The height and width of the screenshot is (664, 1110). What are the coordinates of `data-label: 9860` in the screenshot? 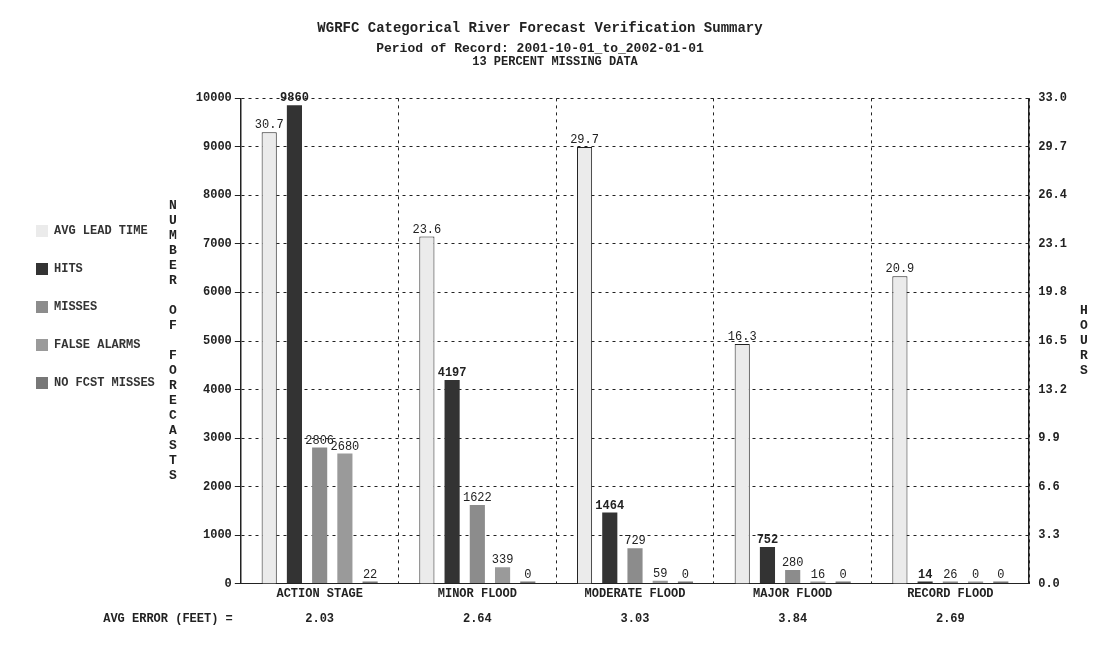 It's located at (294, 98).